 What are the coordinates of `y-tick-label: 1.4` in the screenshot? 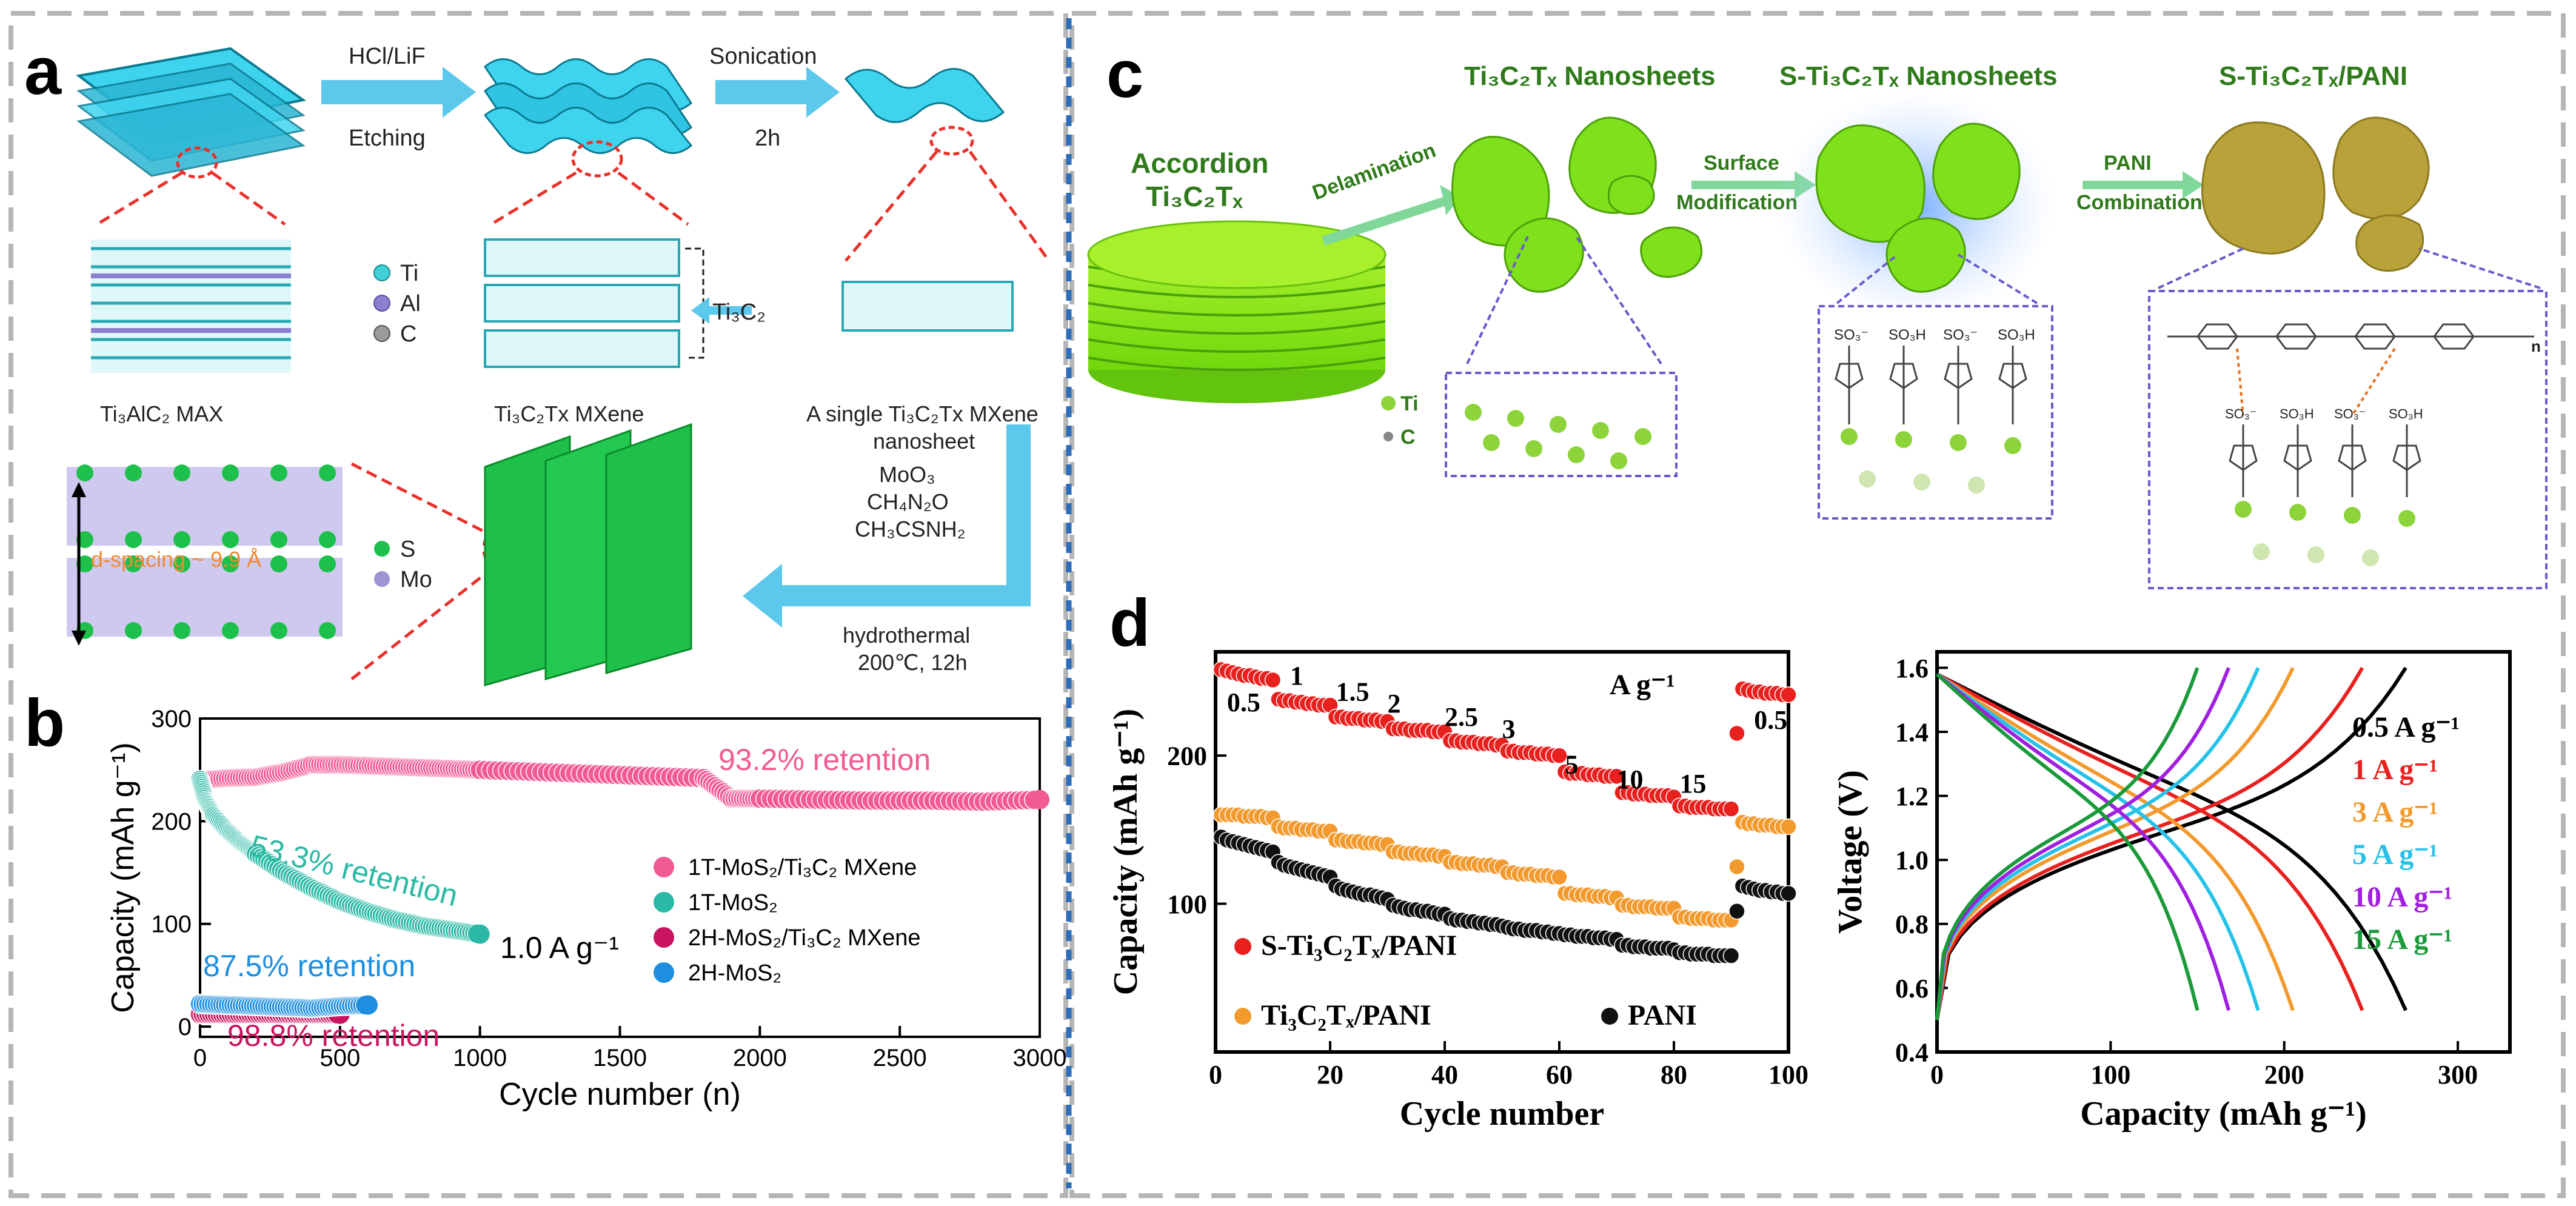 It's located at (1912, 732).